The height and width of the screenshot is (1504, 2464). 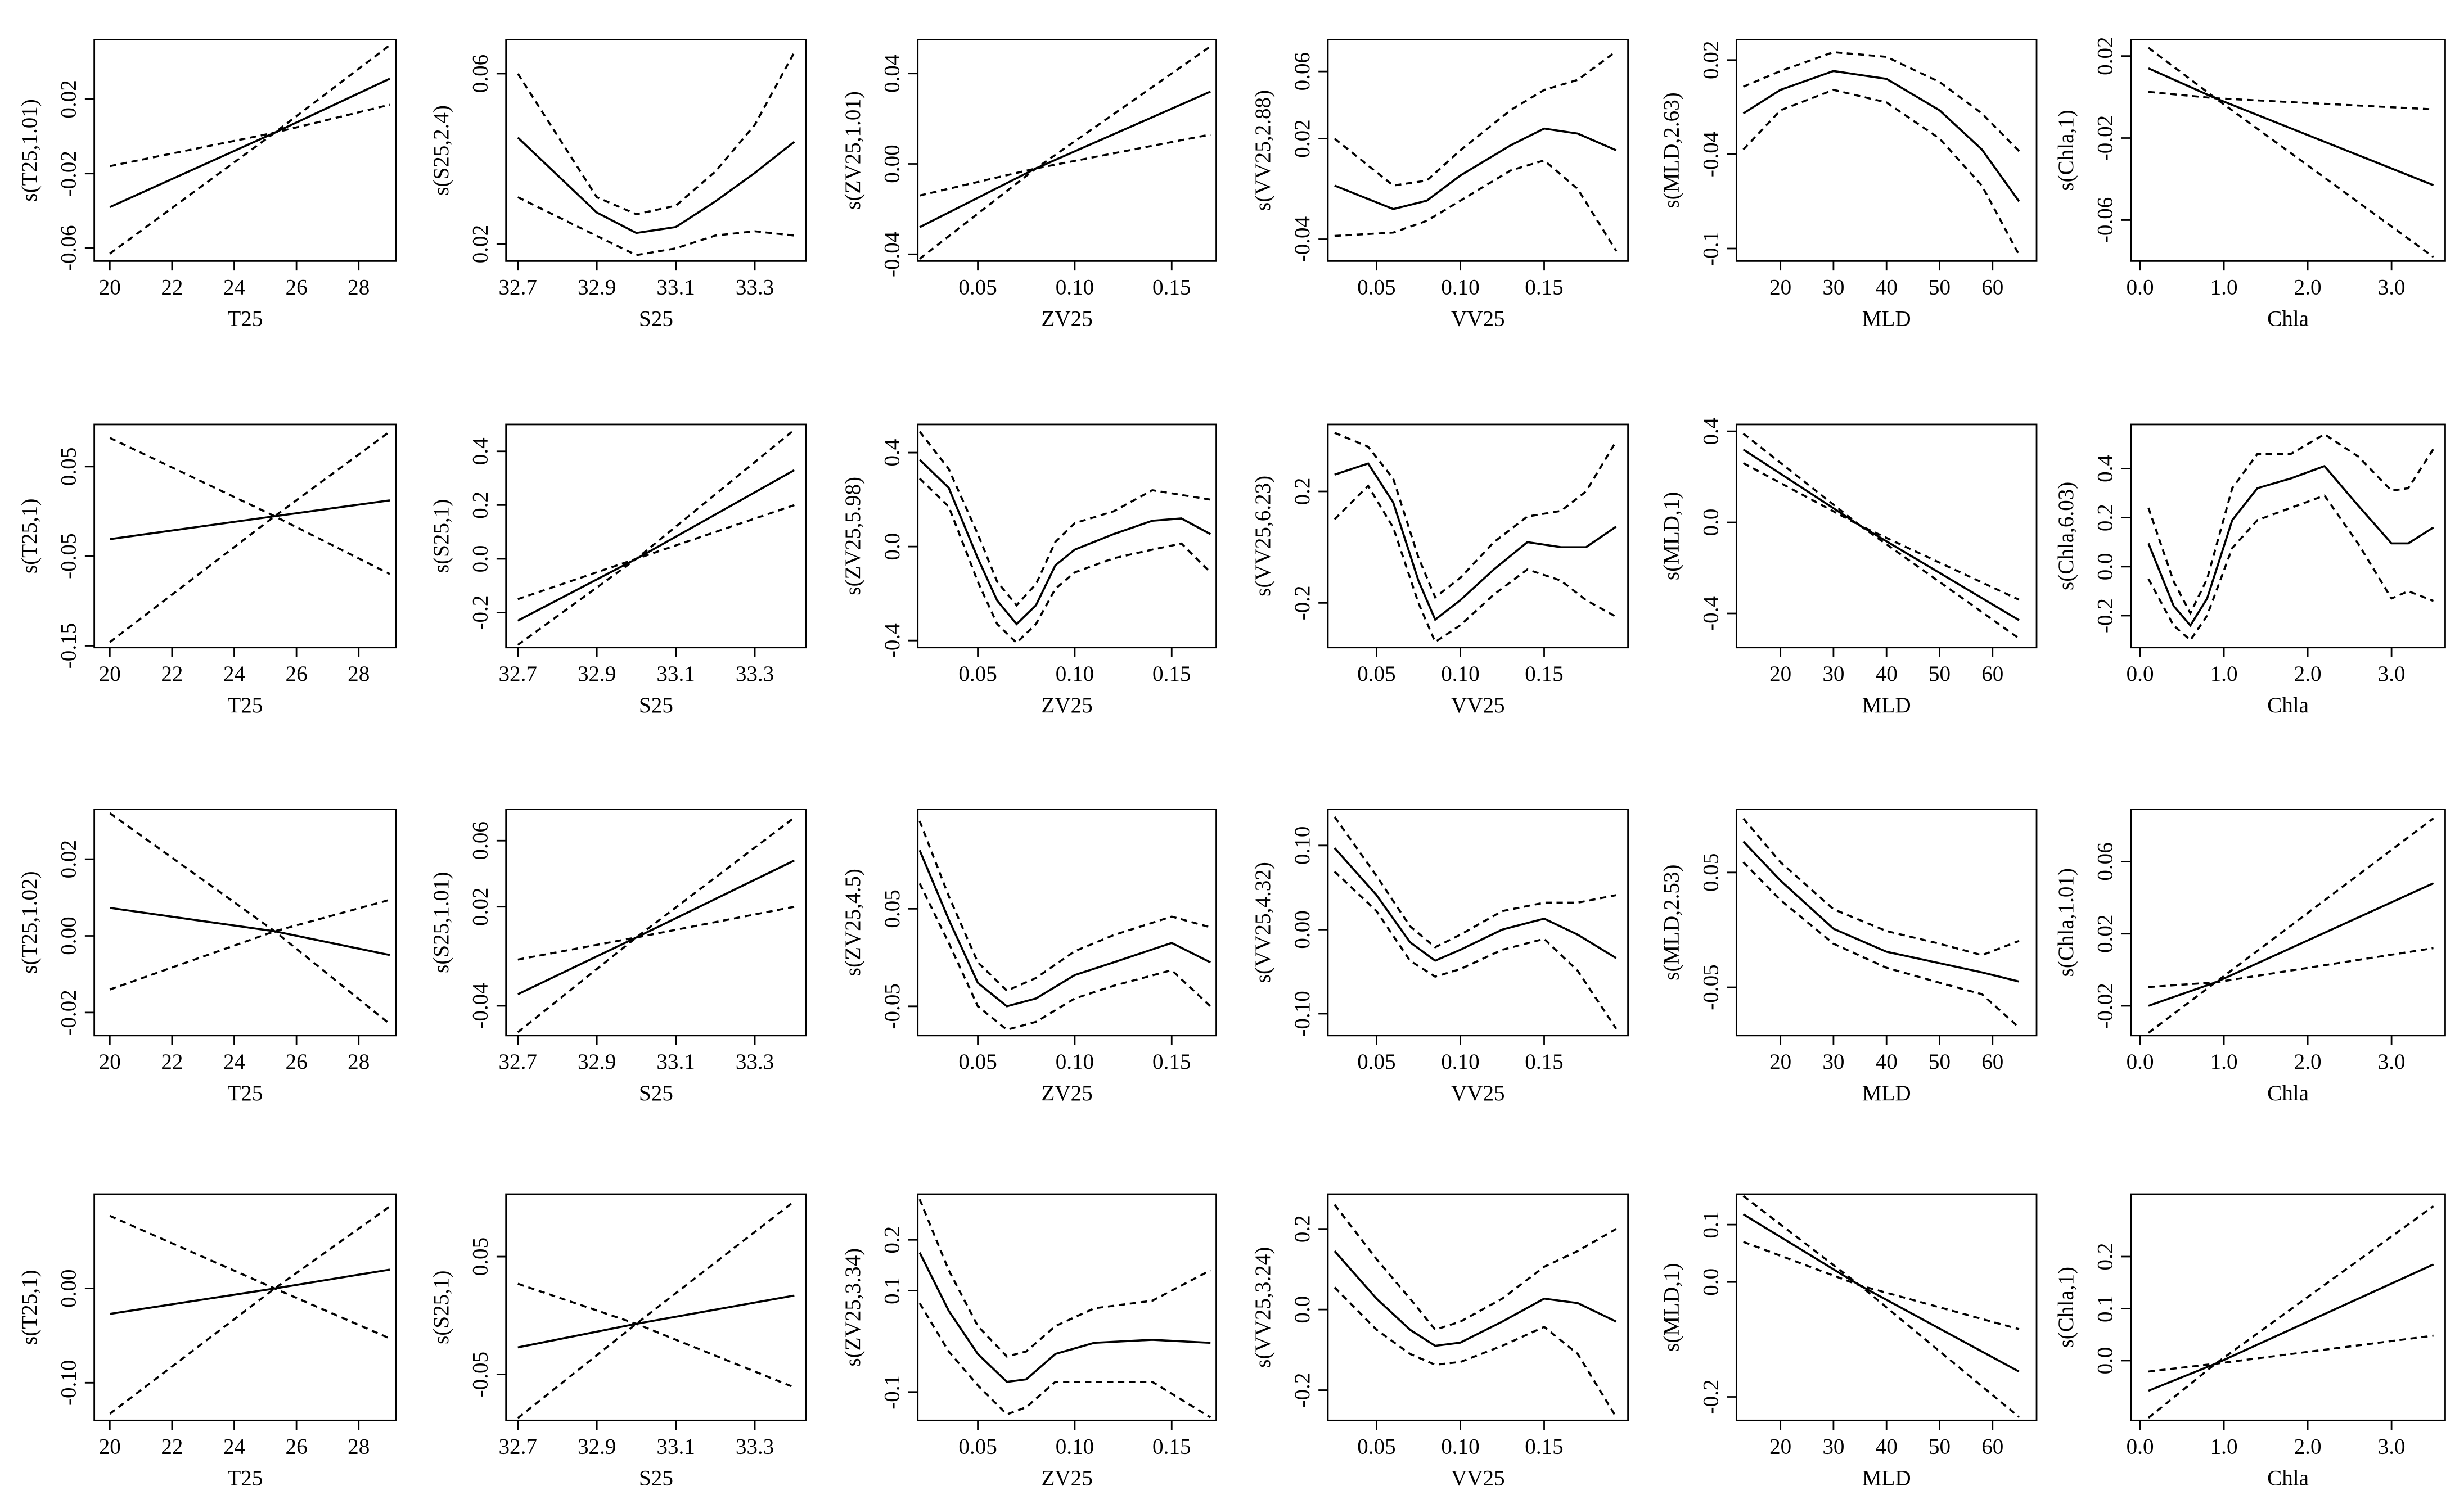 I want to click on y-axis-label: s(MLD,1), so click(x=1672, y=1307).